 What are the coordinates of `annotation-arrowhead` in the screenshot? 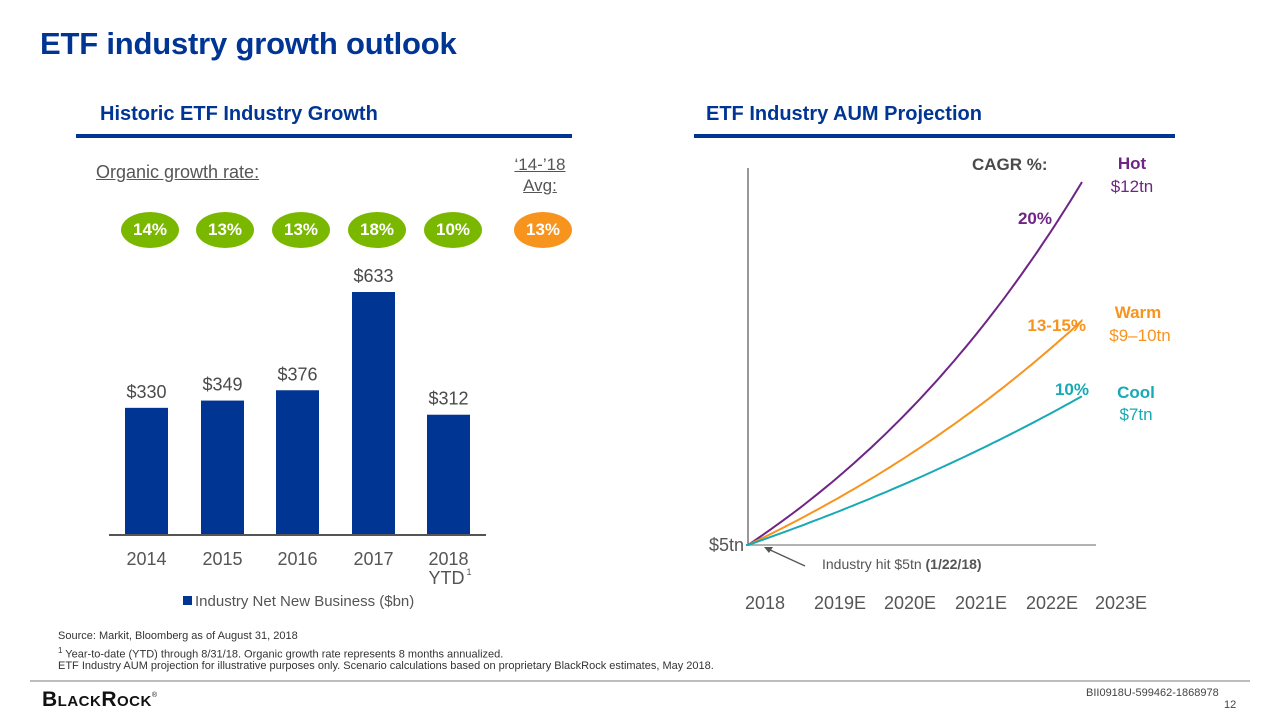 It's located at (768, 550).